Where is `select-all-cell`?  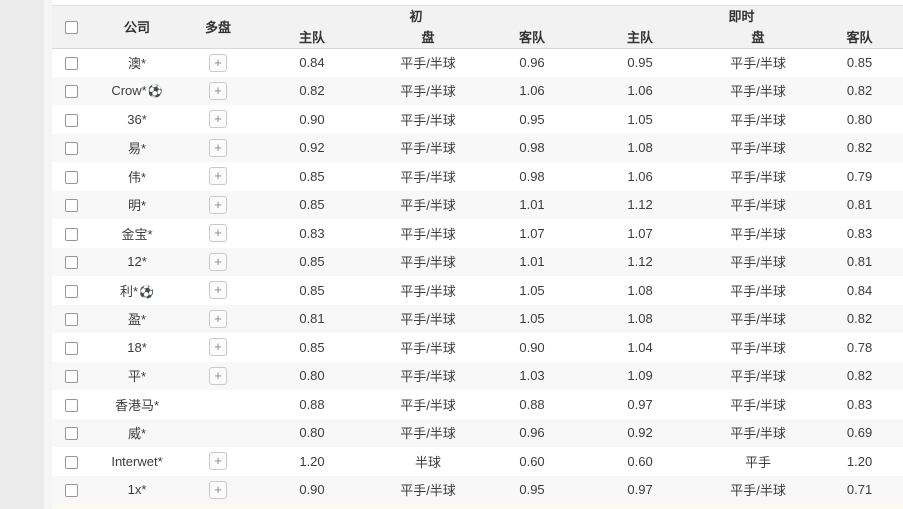
select-all-cell is located at coordinates (71, 26).